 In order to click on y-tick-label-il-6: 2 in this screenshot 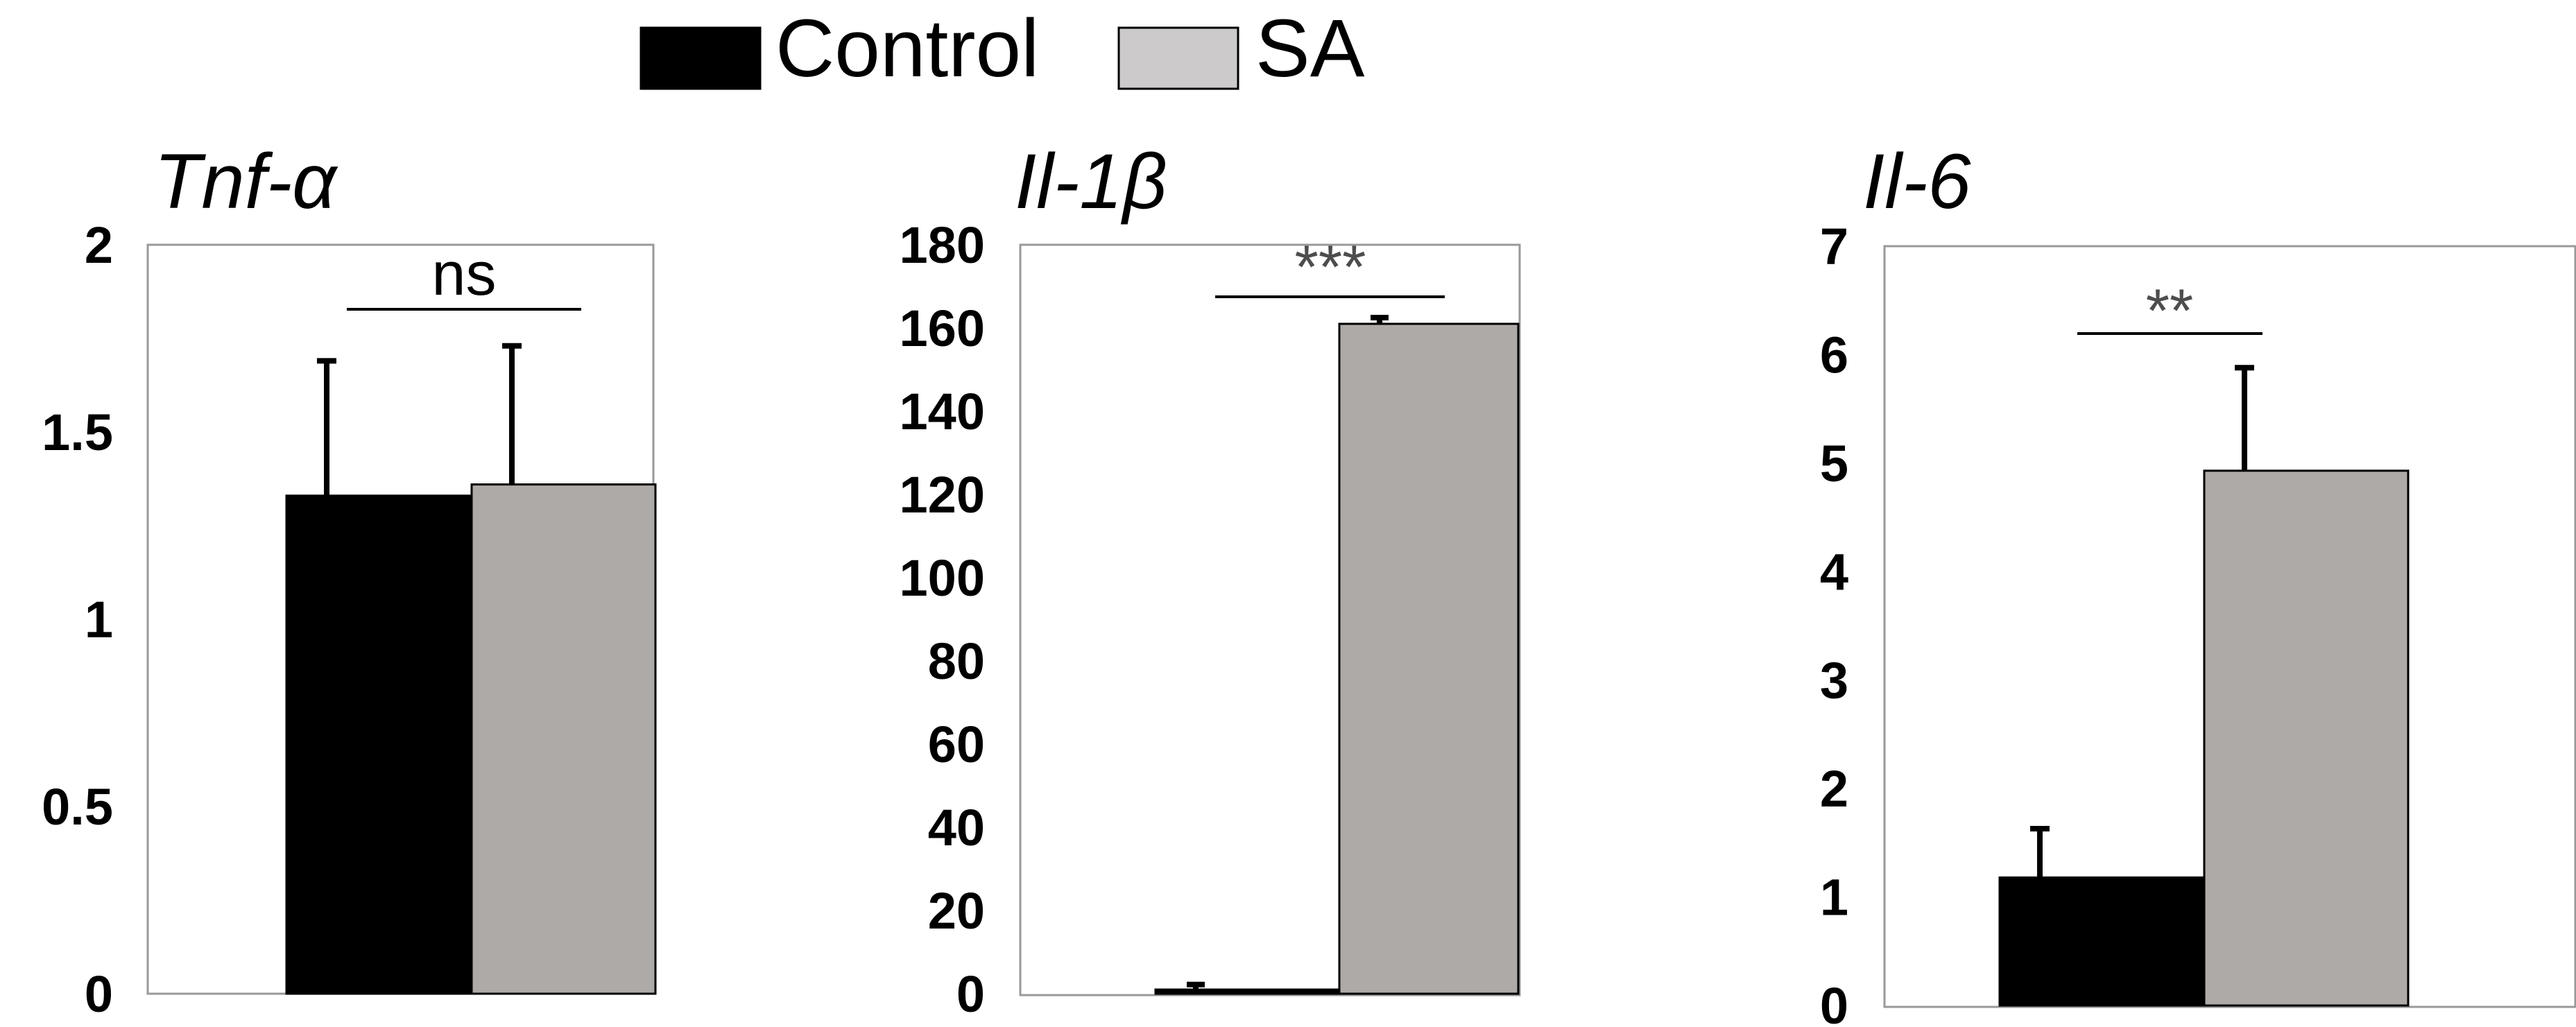, I will do `click(1834, 789)`.